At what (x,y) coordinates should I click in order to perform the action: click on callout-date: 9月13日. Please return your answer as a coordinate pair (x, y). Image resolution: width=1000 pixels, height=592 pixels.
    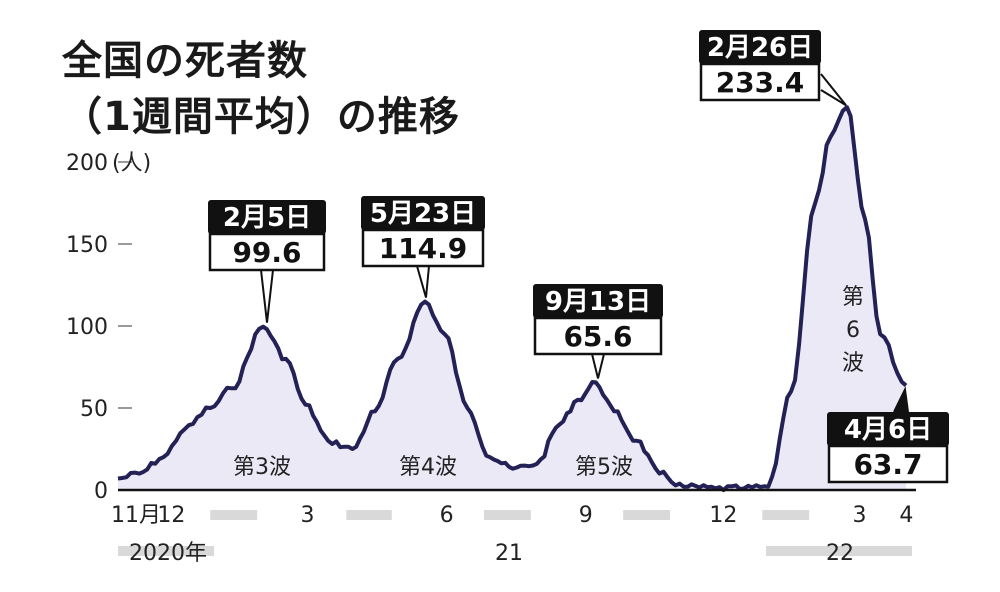
    Looking at the image, I should click on (598, 302).